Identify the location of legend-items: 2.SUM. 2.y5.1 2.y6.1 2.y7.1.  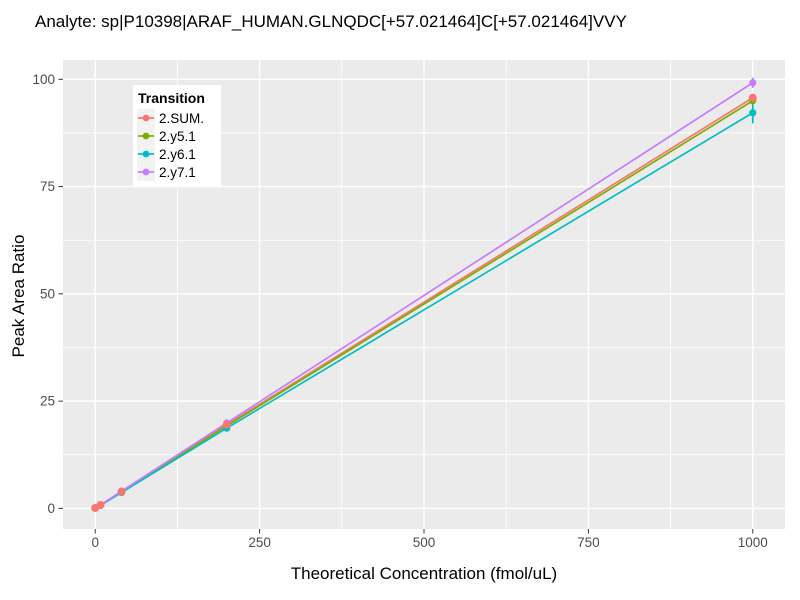
(176, 145).